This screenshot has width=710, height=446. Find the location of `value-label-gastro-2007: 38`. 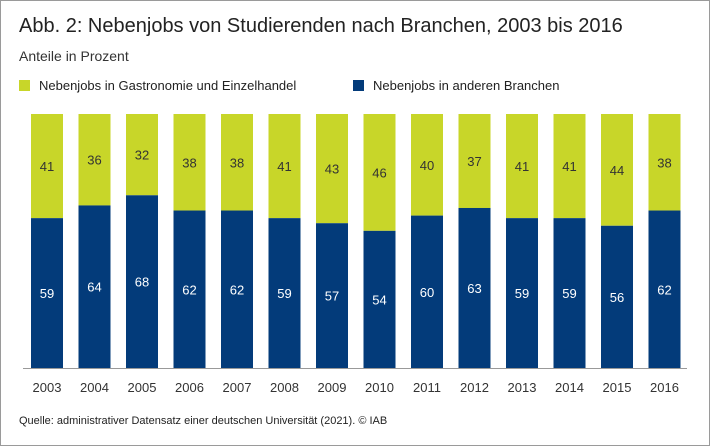

value-label-gastro-2007: 38 is located at coordinates (237, 162).